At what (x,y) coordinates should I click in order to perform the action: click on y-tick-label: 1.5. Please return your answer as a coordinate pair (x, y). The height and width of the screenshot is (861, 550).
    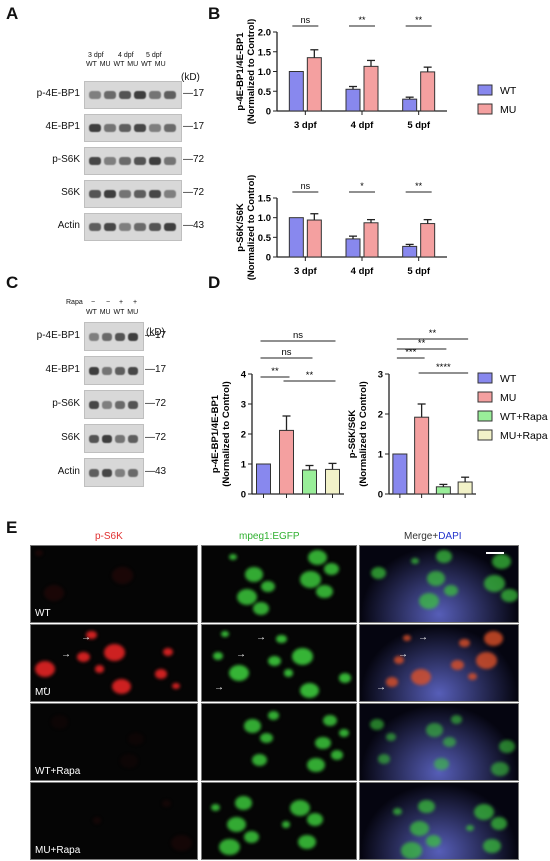
    Looking at the image, I should click on (265, 52).